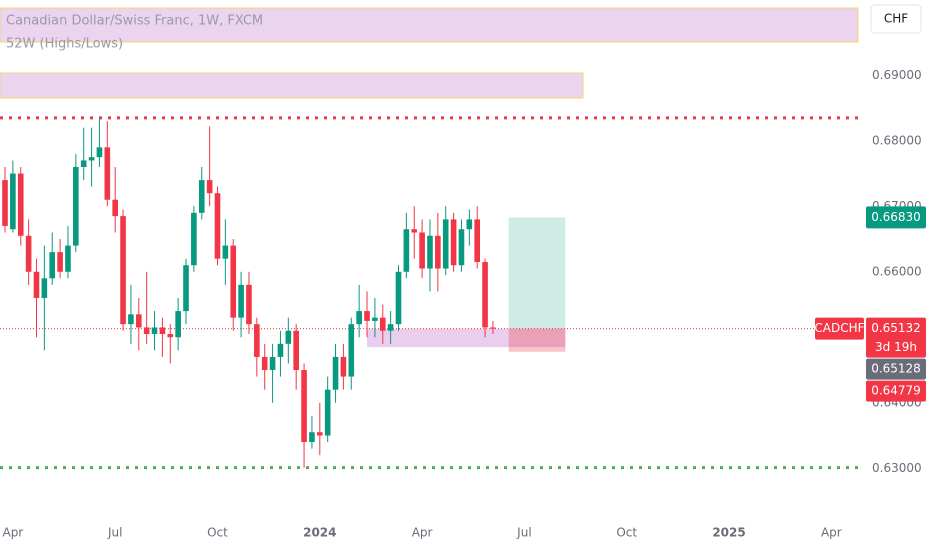 The height and width of the screenshot is (550, 932). I want to click on position-stop, so click(537, 340).